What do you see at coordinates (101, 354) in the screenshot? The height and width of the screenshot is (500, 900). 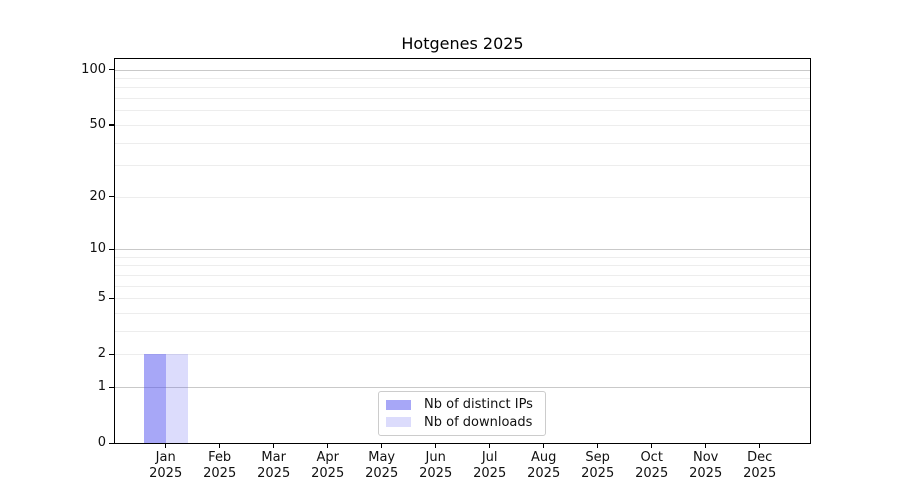 I see `y-tick-label: 2` at bounding box center [101, 354].